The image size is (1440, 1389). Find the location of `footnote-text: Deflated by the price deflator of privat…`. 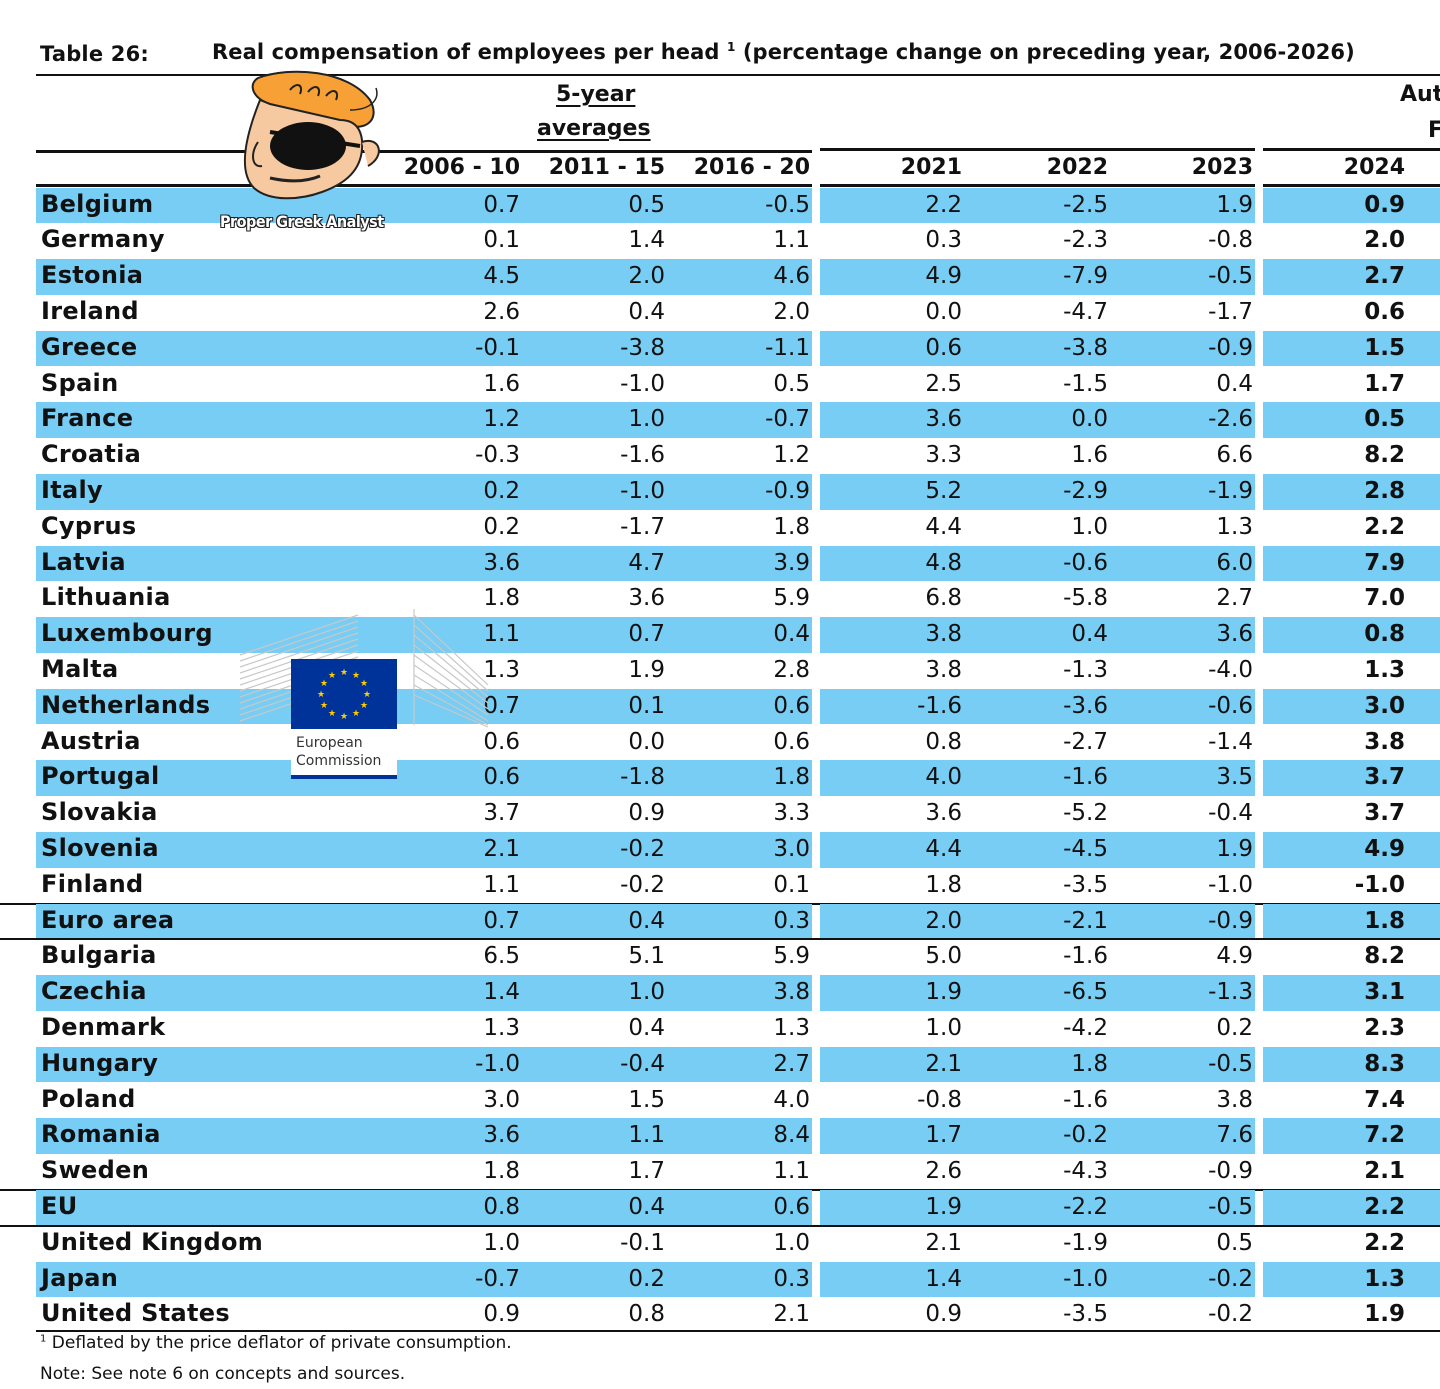

footnote-text: Deflated by the price deflator of privat… is located at coordinates (281, 1343).